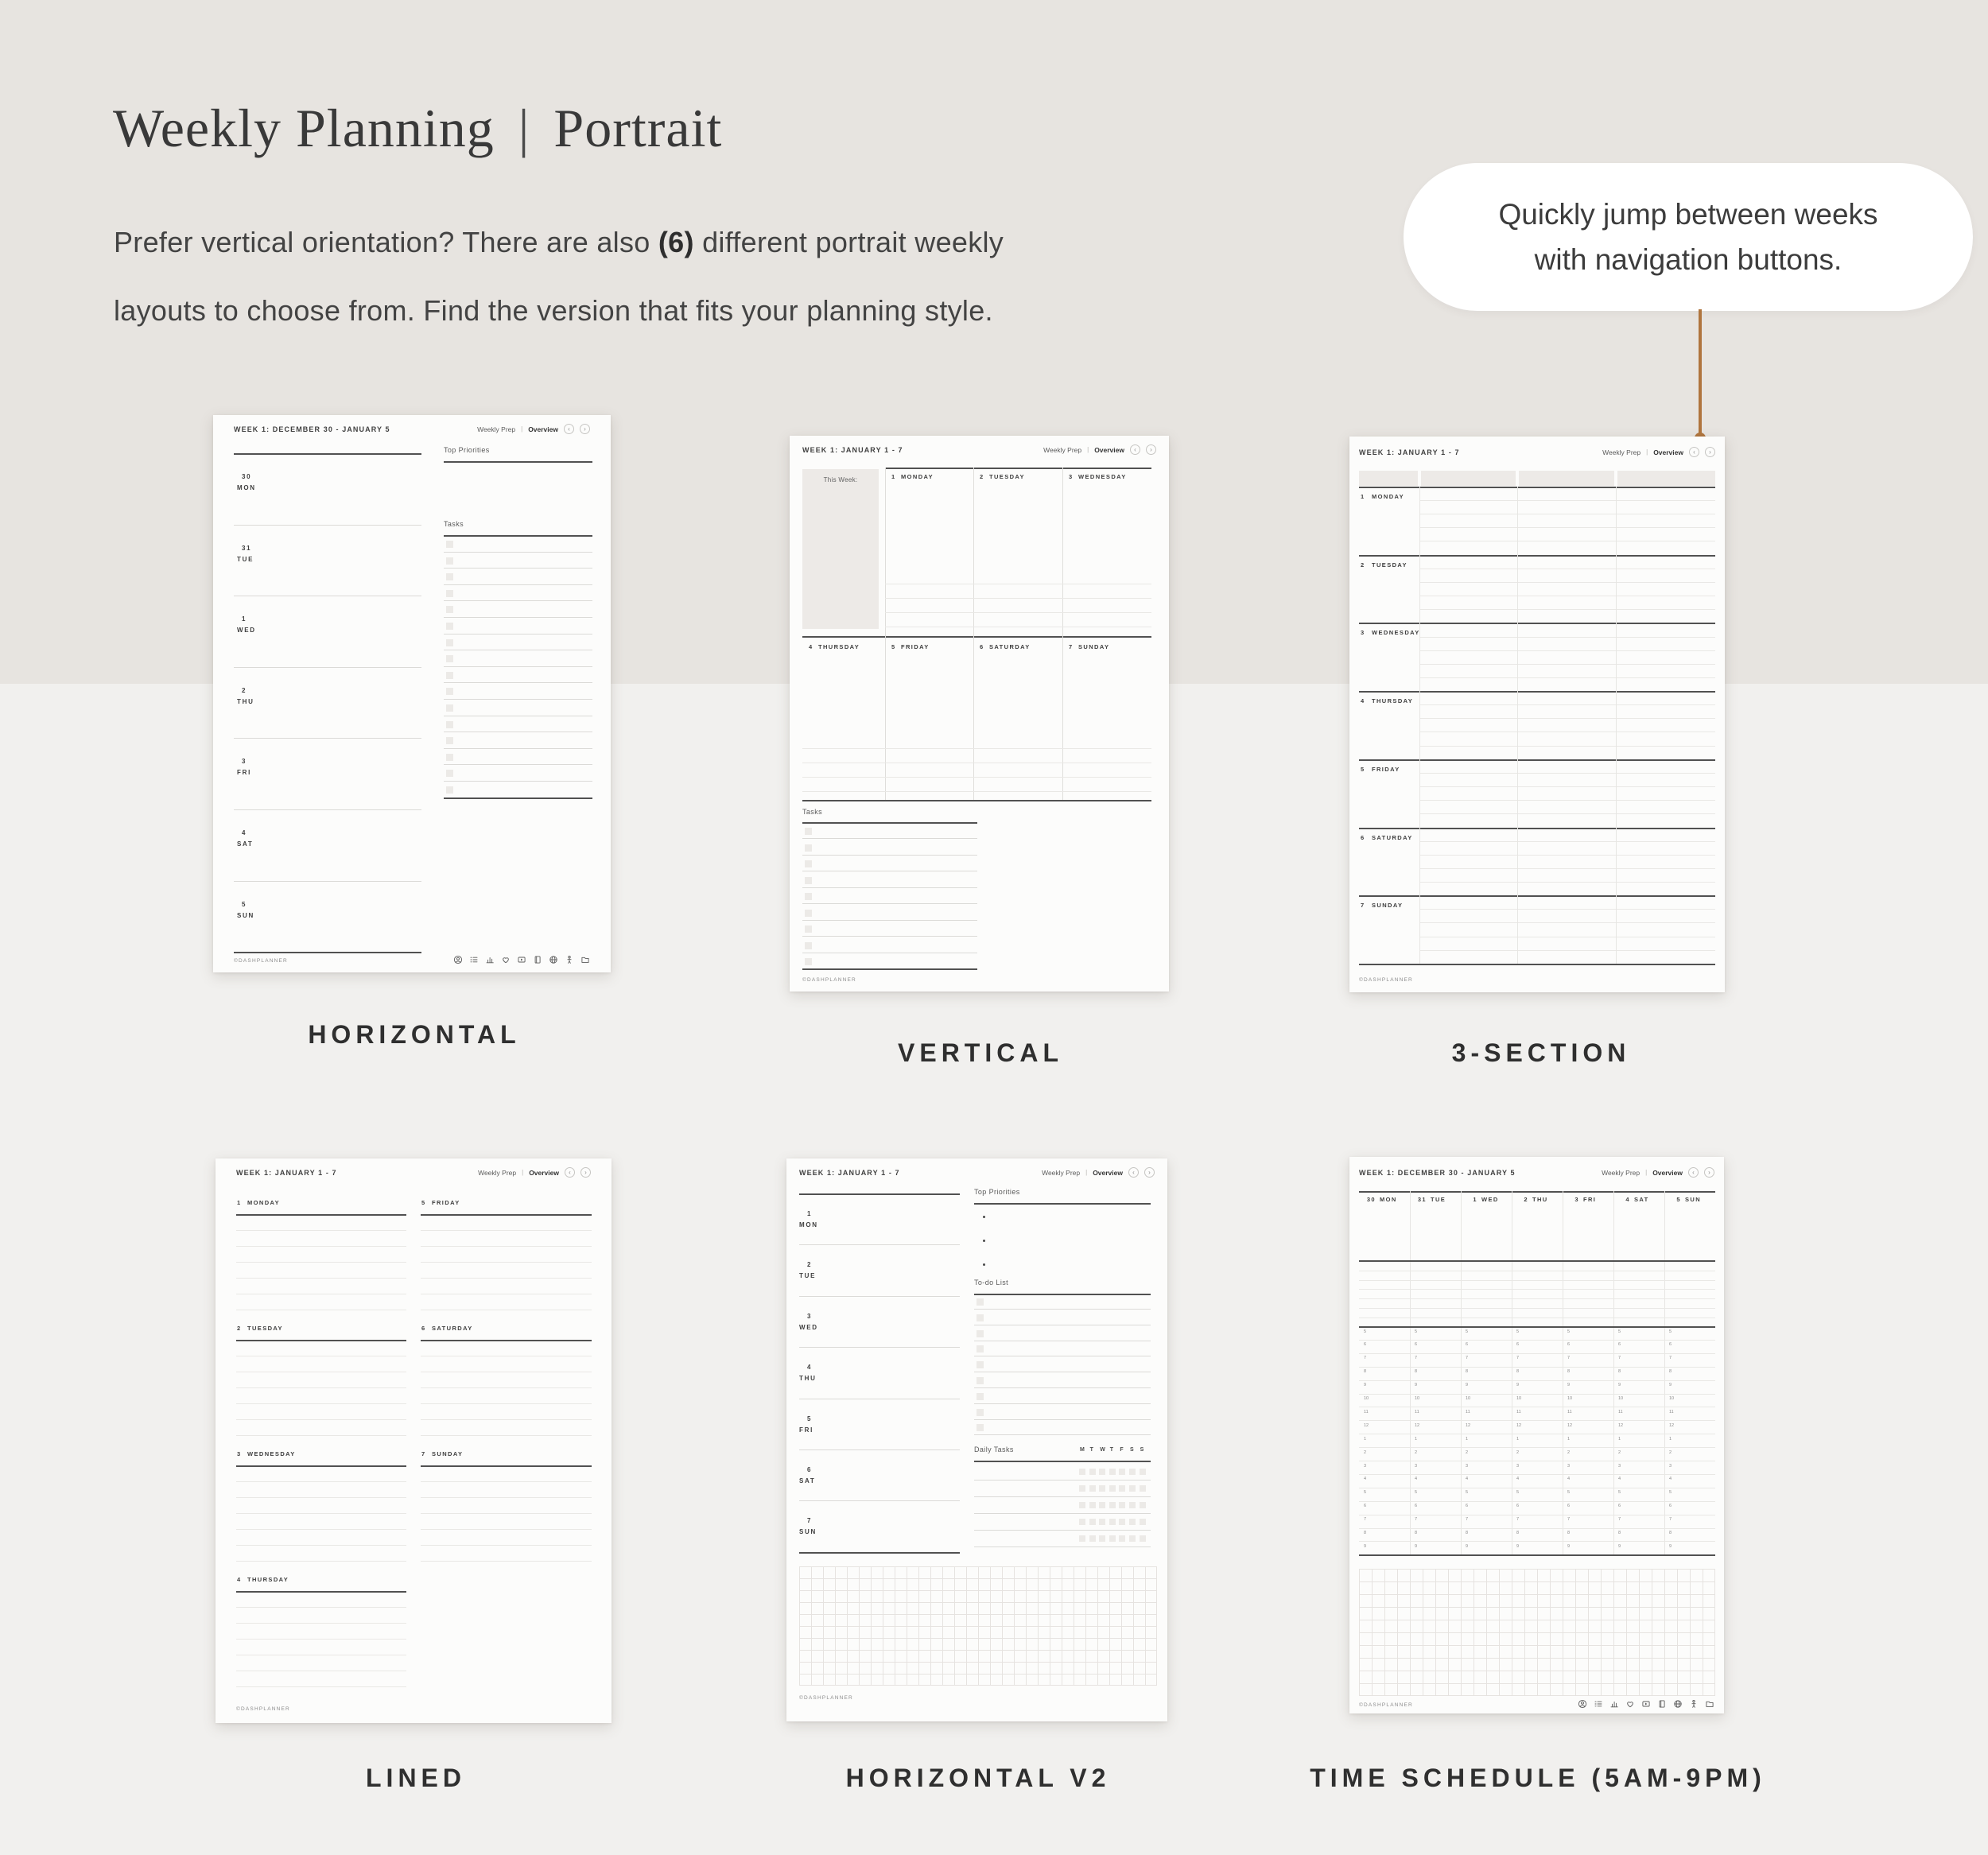  I want to click on hour-label: 5, so click(1467, 1493).